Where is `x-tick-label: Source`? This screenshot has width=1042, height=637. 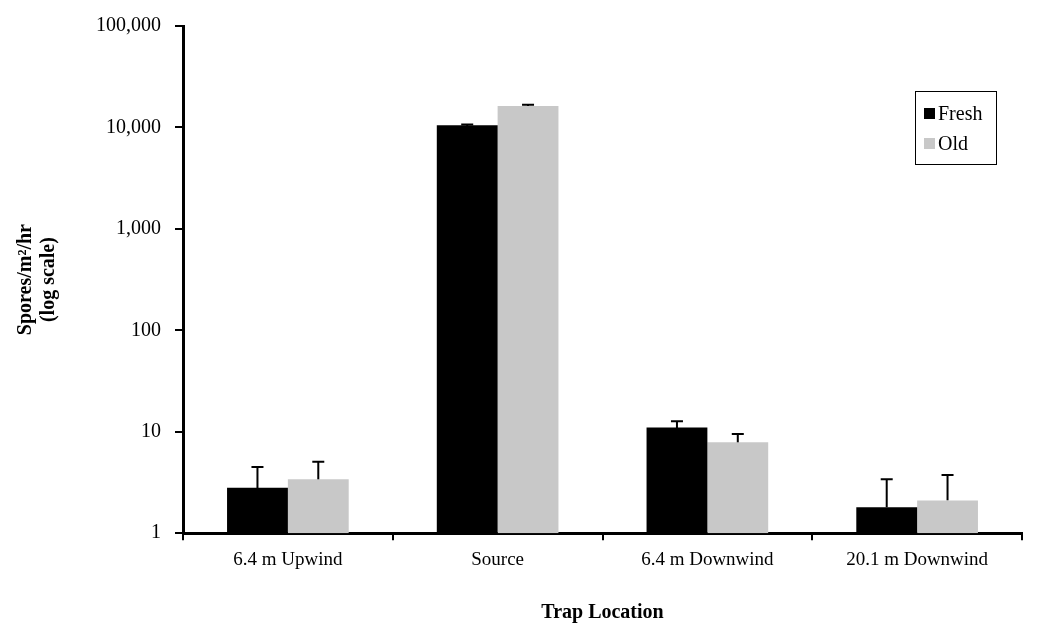
x-tick-label: Source is located at coordinates (498, 558).